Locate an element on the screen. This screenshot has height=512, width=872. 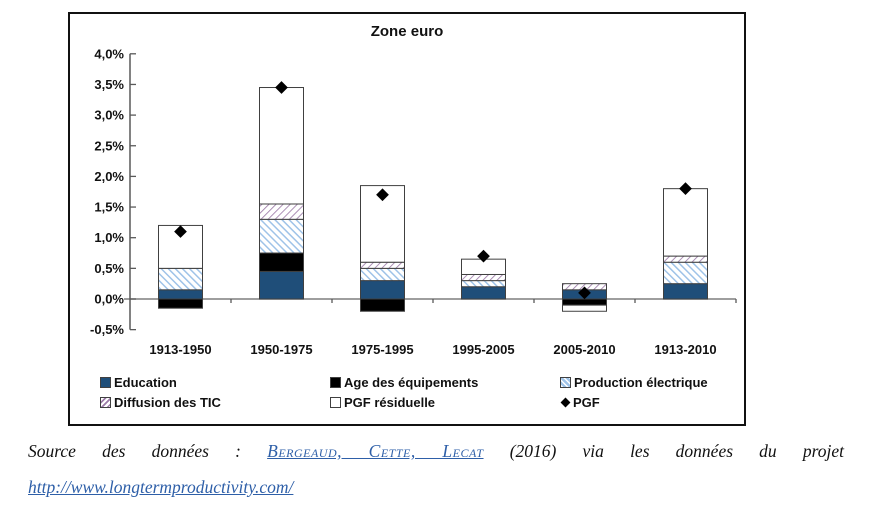
legend-label: Education is located at coordinates (145, 382).